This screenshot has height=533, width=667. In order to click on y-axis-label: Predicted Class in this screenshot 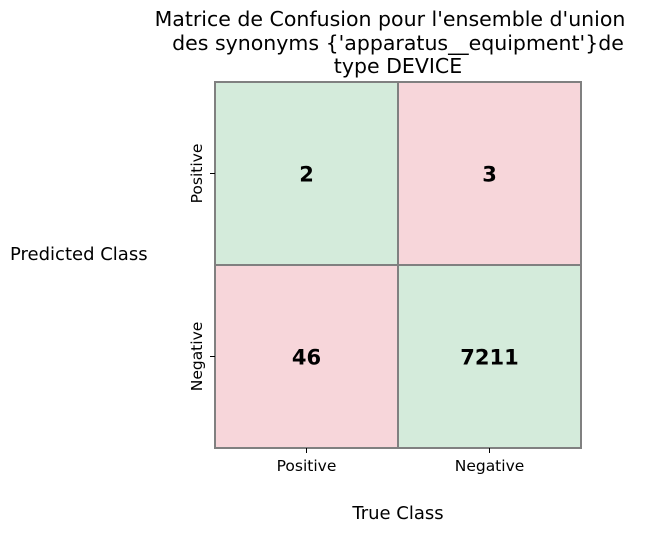, I will do `click(79, 254)`.